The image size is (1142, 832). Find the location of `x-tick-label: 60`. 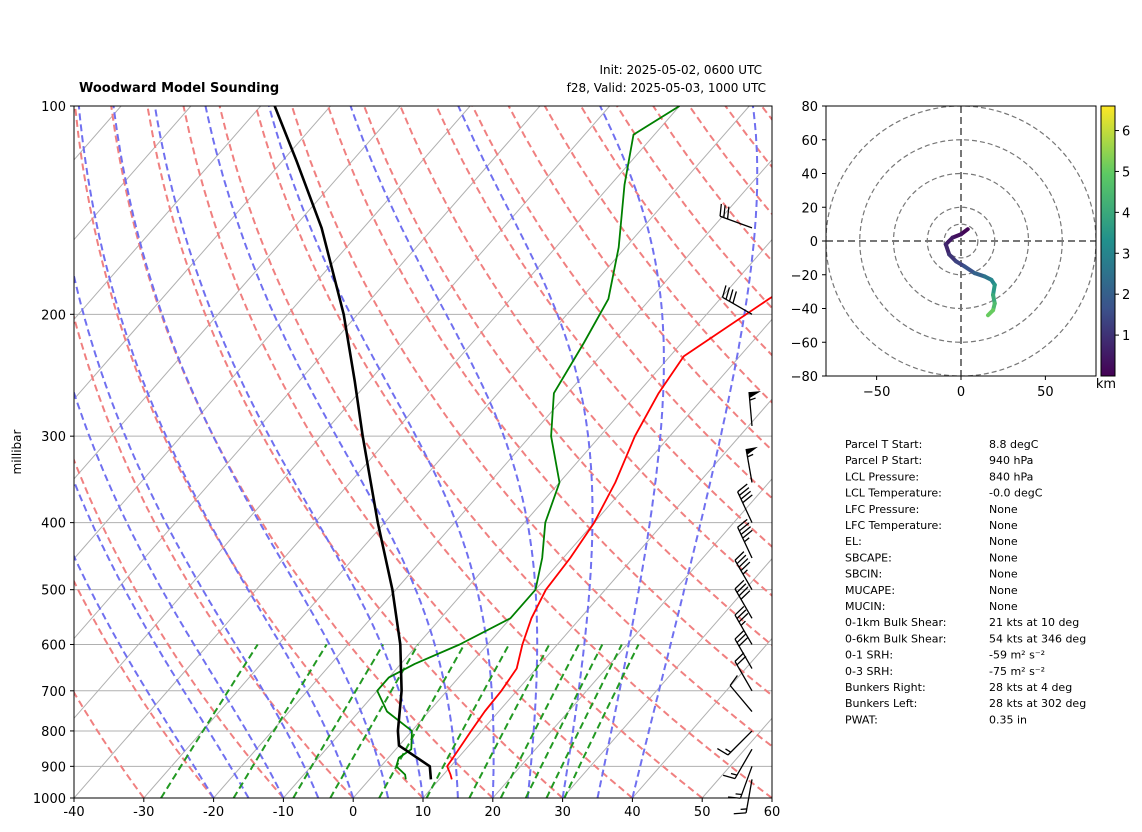

x-tick-label: 60 is located at coordinates (772, 812).